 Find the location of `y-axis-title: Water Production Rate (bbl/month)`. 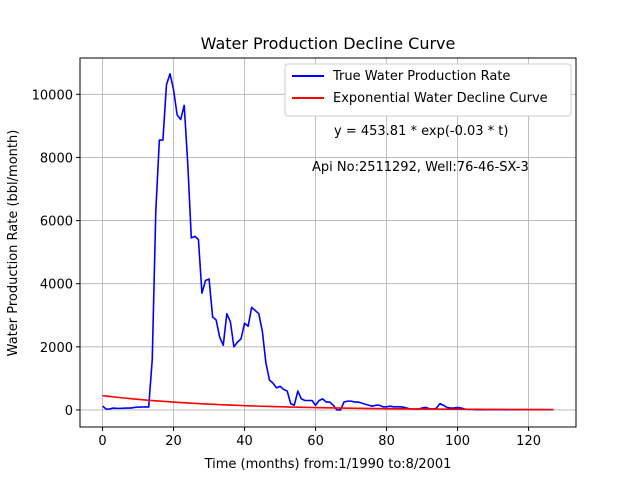

y-axis-title: Water Production Rate (bbl/month) is located at coordinates (13, 243).